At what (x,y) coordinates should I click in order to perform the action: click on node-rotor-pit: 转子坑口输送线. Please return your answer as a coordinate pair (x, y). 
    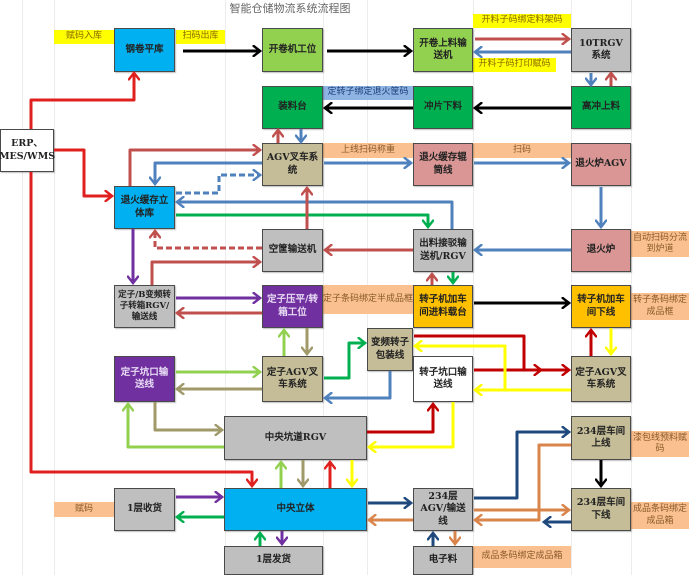
    Looking at the image, I should click on (443, 379).